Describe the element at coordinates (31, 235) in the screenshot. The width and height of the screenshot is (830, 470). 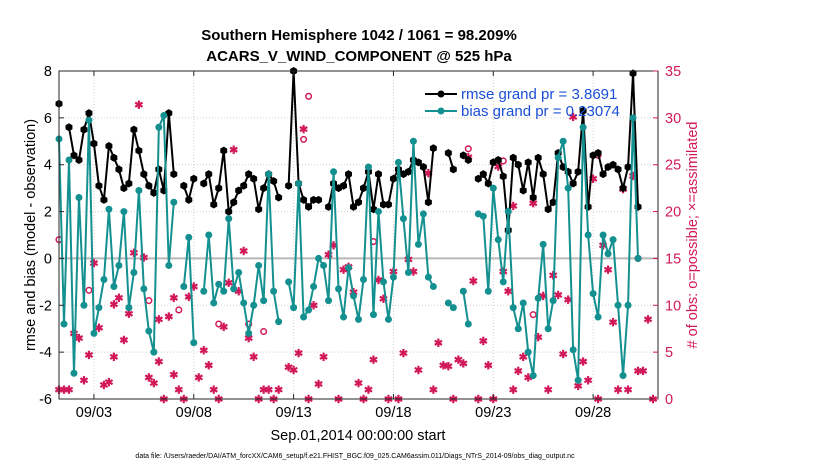
I see `y-left-axis-label: rmse and bias (model - observation)` at that location.